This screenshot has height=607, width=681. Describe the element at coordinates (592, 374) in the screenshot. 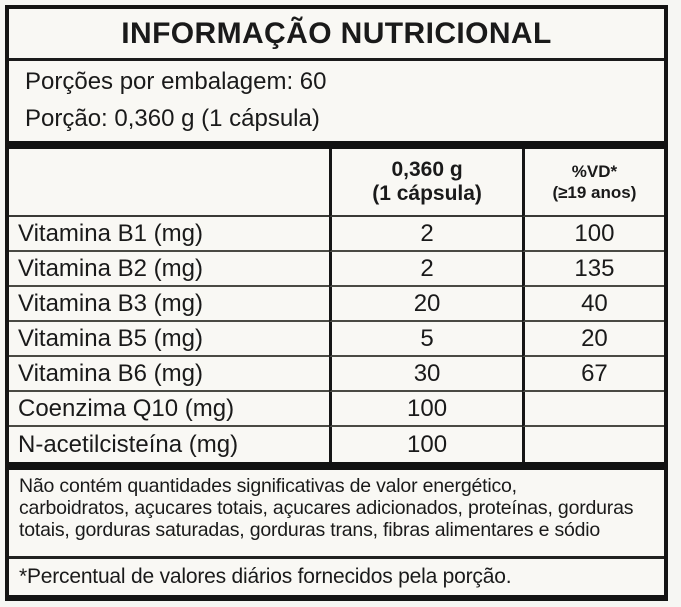

I see `nutrient-vd: 67` at that location.